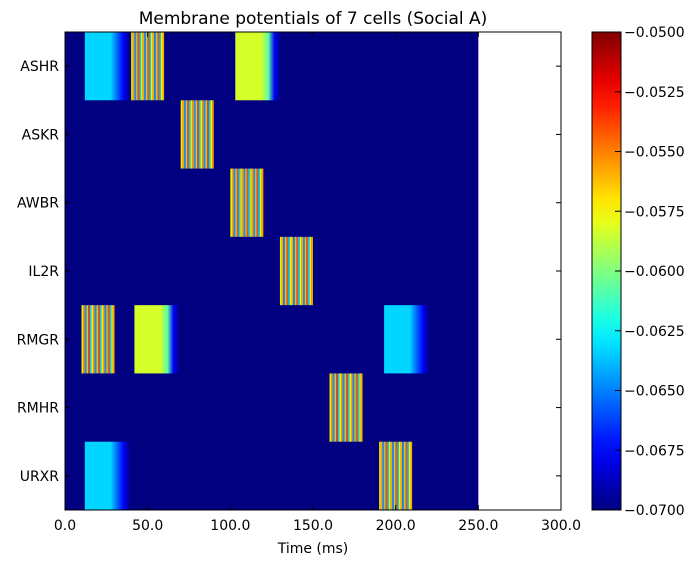  I want to click on y-tick-label-rmgr: RMGR, so click(38, 340).